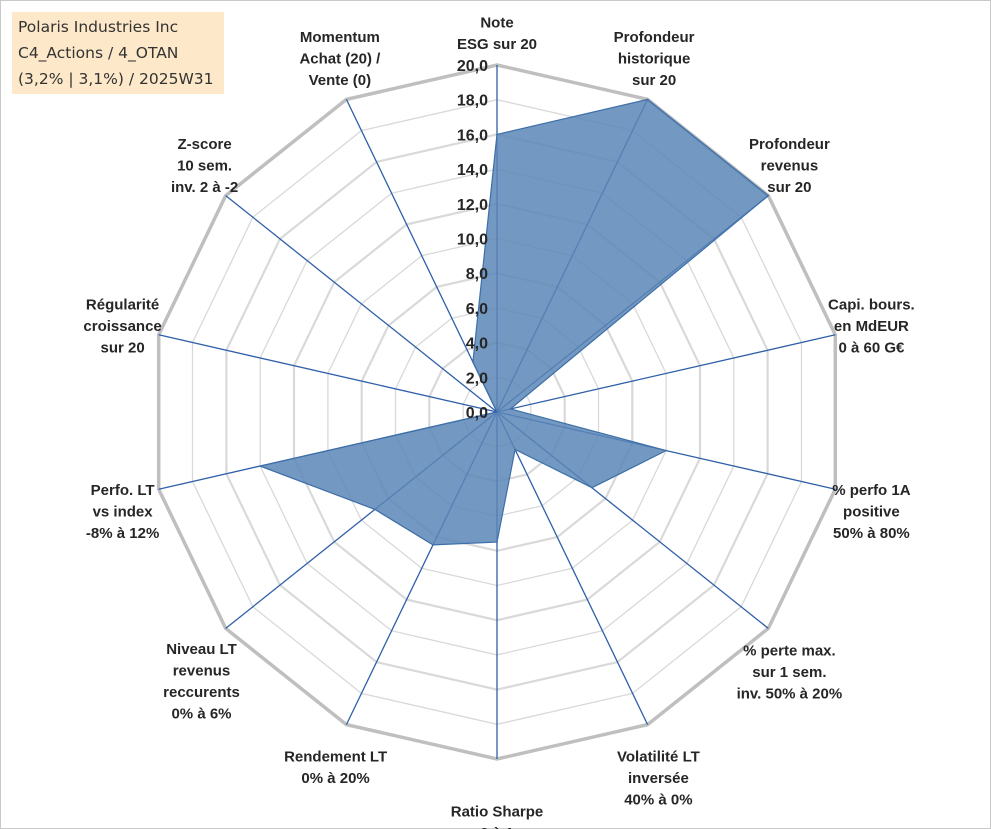 Image resolution: width=991 pixels, height=829 pixels. Describe the element at coordinates (477, 309) in the screenshot. I see `tick-label: 6,0` at that location.